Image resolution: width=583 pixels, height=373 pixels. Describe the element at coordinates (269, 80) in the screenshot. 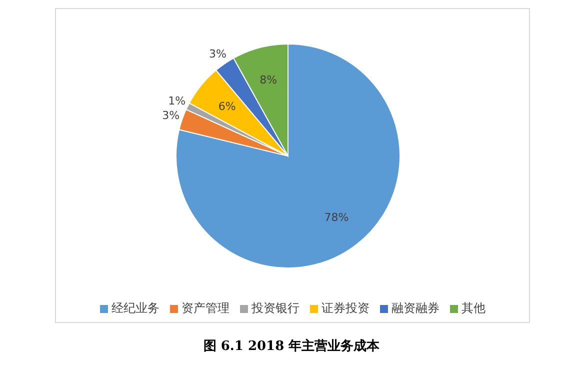

I see `data-label: 8%` at that location.